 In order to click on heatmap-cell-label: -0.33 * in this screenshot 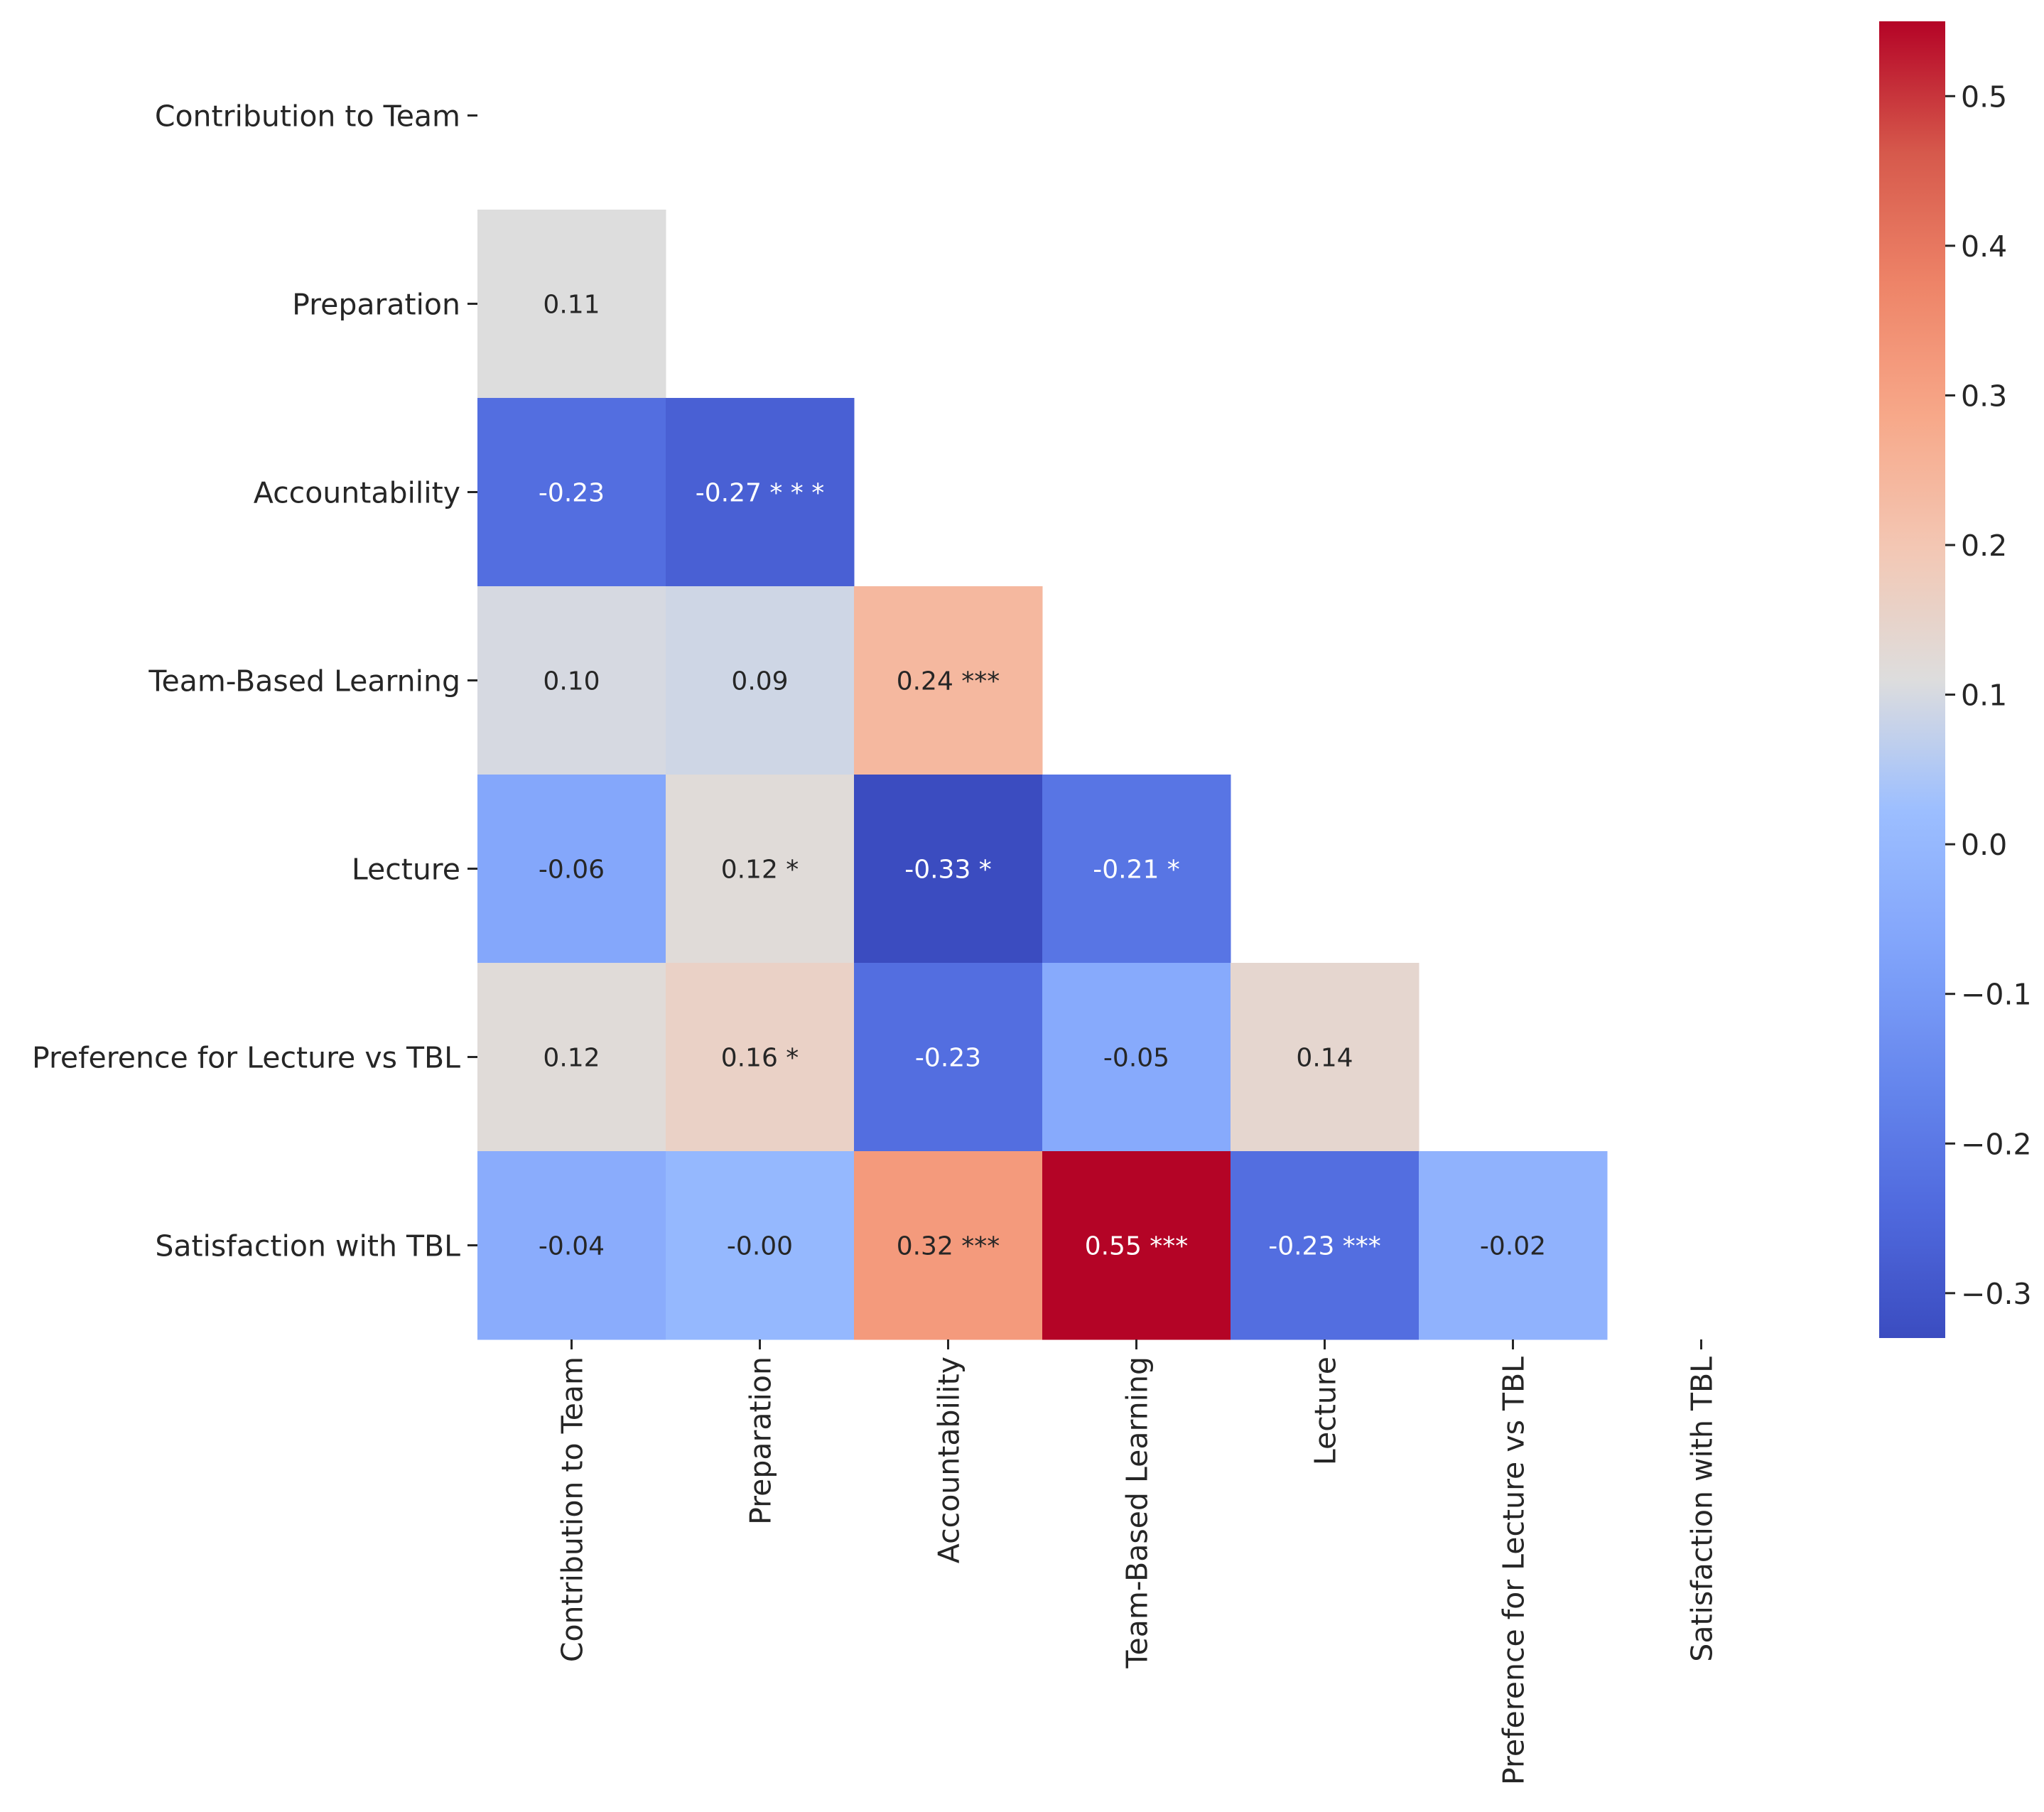, I will do `click(948, 870)`.